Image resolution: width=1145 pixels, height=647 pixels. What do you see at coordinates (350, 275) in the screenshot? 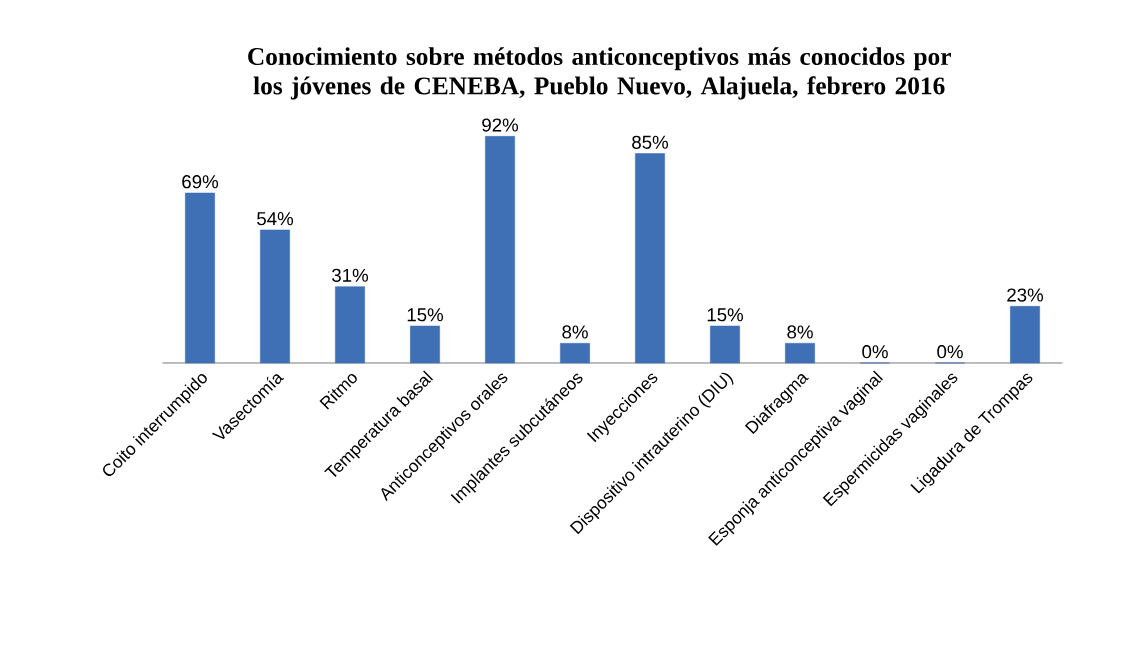
I see `data-label: 31%` at bounding box center [350, 275].